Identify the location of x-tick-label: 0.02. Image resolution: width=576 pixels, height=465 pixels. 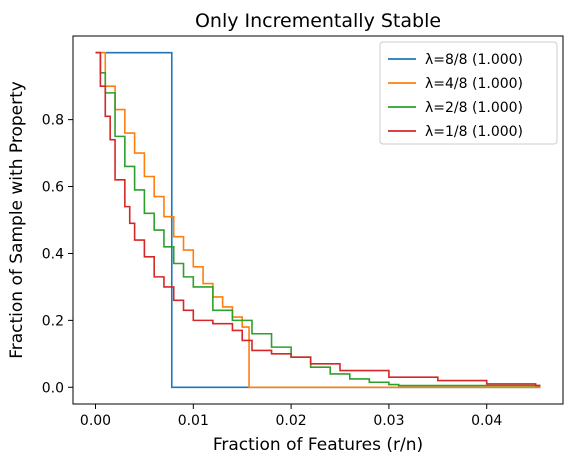
(291, 421).